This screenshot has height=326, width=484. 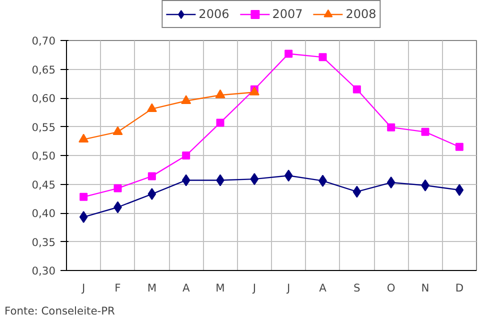 What do you see at coordinates (459, 288) in the screenshot?
I see `x-tick-label: D` at bounding box center [459, 288].